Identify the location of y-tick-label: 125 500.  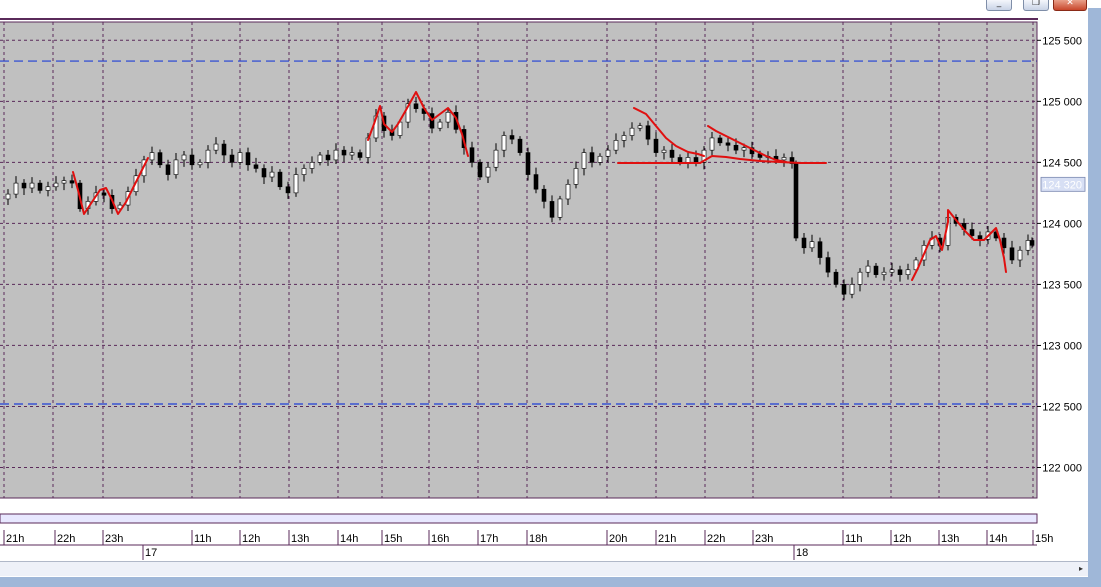
(1062, 41).